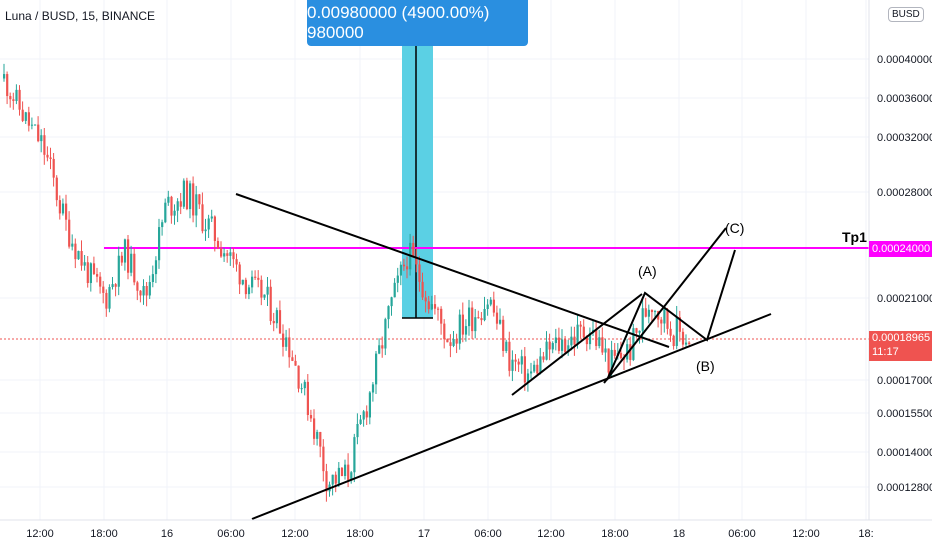 Image resolution: width=932 pixels, height=550 pixels. I want to click on currency-badge: BUSD, so click(906, 14).